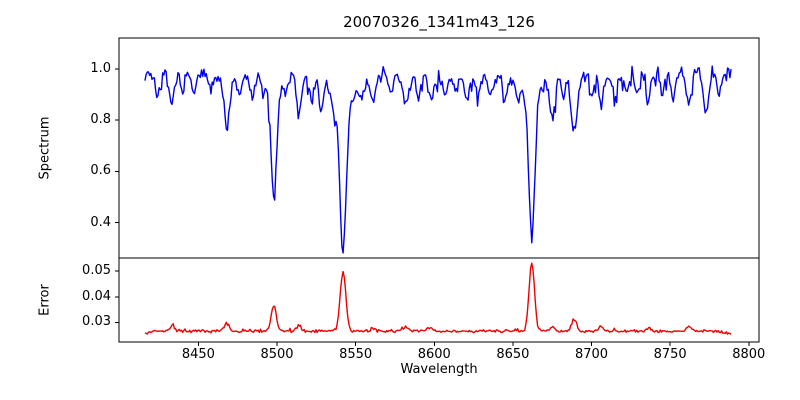  Describe the element at coordinates (438, 298) in the screenshot. I see `error-line` at that location.